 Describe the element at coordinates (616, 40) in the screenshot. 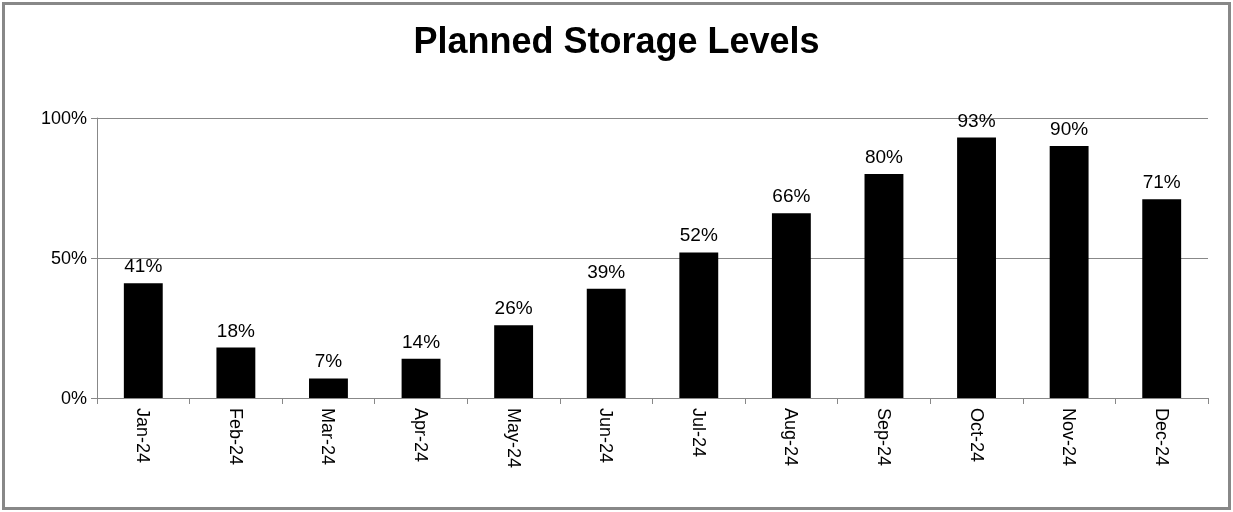

I see `chart-title: Planned Storage Levels` at that location.